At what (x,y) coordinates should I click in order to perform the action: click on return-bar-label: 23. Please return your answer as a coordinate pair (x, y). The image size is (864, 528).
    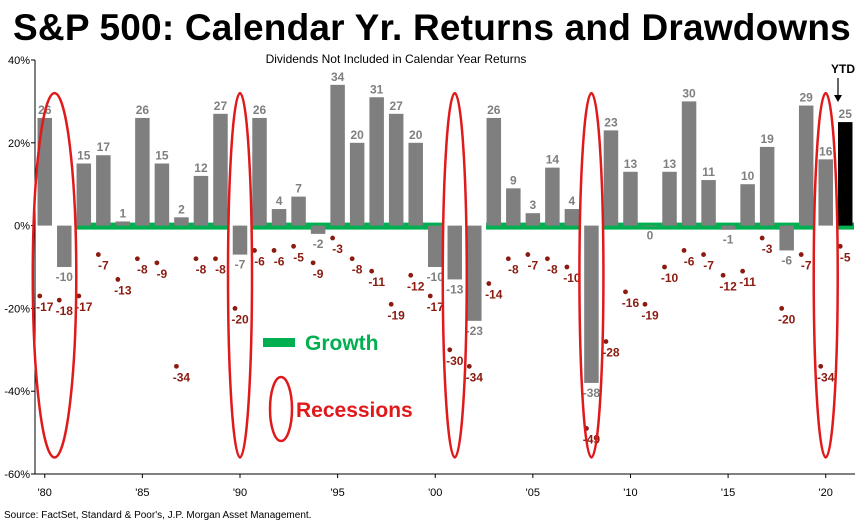
    Looking at the image, I should click on (611, 122).